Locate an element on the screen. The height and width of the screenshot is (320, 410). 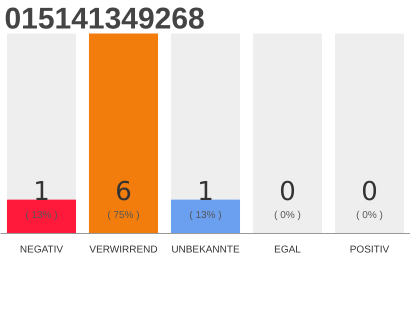
data-label: 6 is located at coordinates (123, 192).